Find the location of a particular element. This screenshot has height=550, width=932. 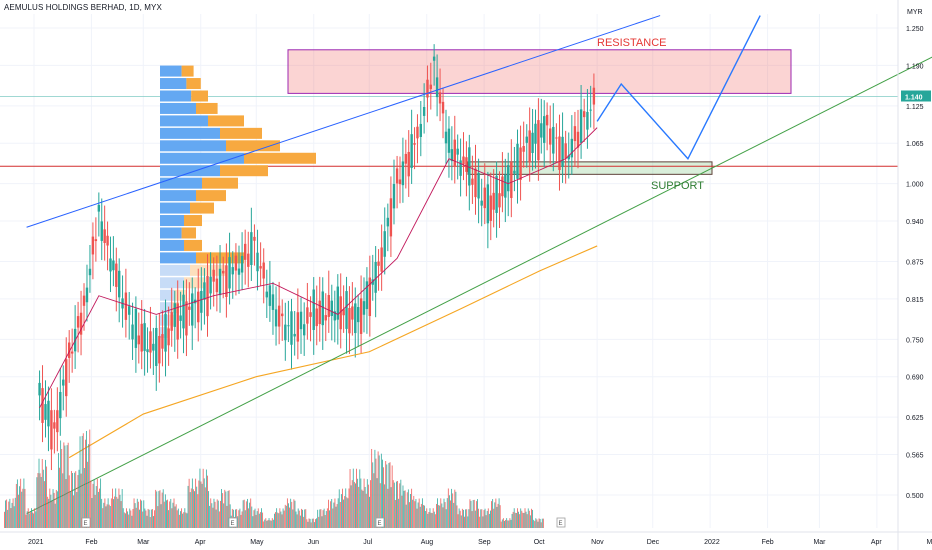

time-tick-label: Feb is located at coordinates (768, 542).